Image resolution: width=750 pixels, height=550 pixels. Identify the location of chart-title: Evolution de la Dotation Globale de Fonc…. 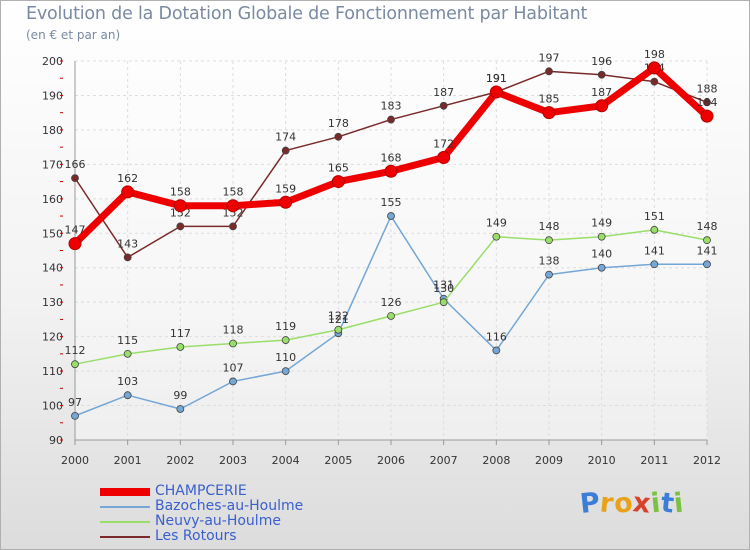
(307, 14).